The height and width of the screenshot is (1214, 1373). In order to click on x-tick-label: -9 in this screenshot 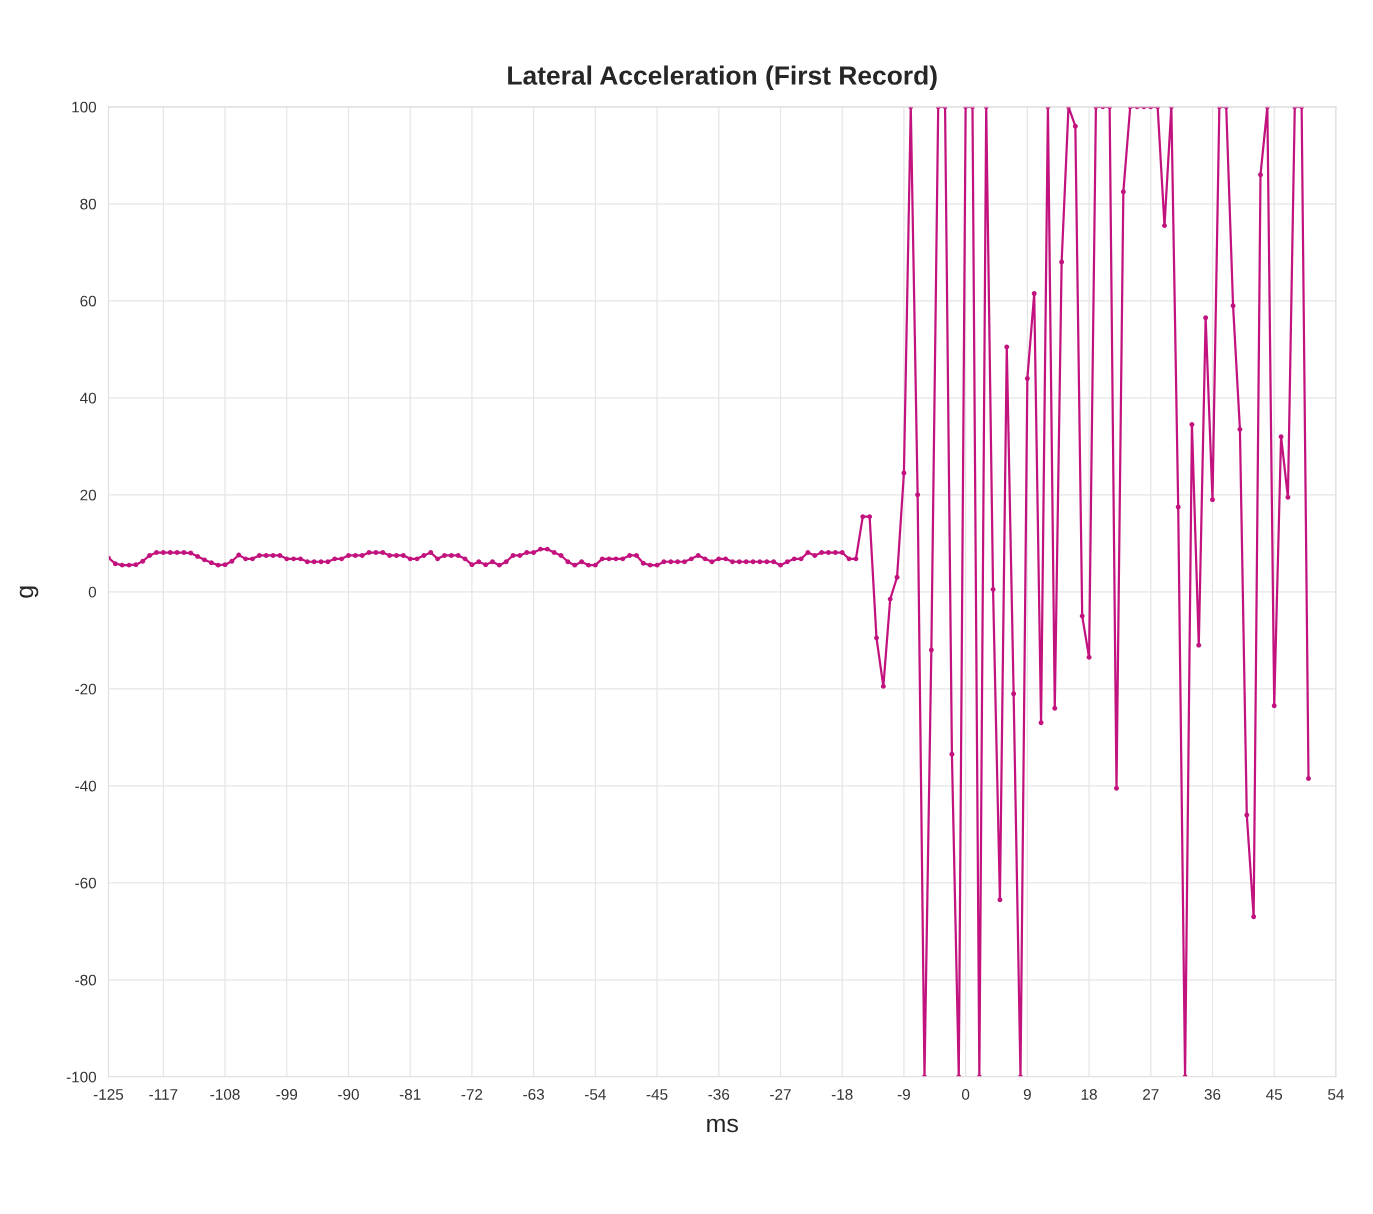, I will do `click(903, 1094)`.